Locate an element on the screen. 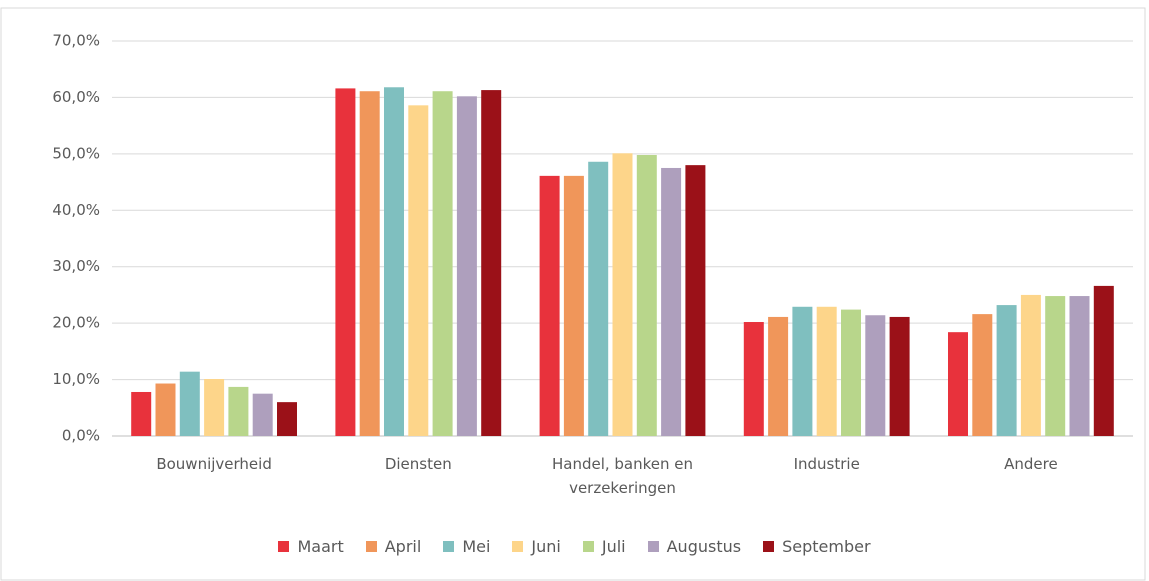 The height and width of the screenshot is (581, 1149). legend-item: Augustus is located at coordinates (694, 546).